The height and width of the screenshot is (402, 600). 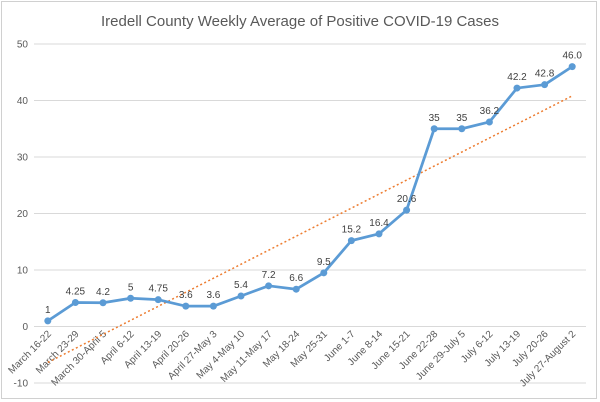 What do you see at coordinates (21, 384) in the screenshot?
I see `y-tick-label: -10` at bounding box center [21, 384].